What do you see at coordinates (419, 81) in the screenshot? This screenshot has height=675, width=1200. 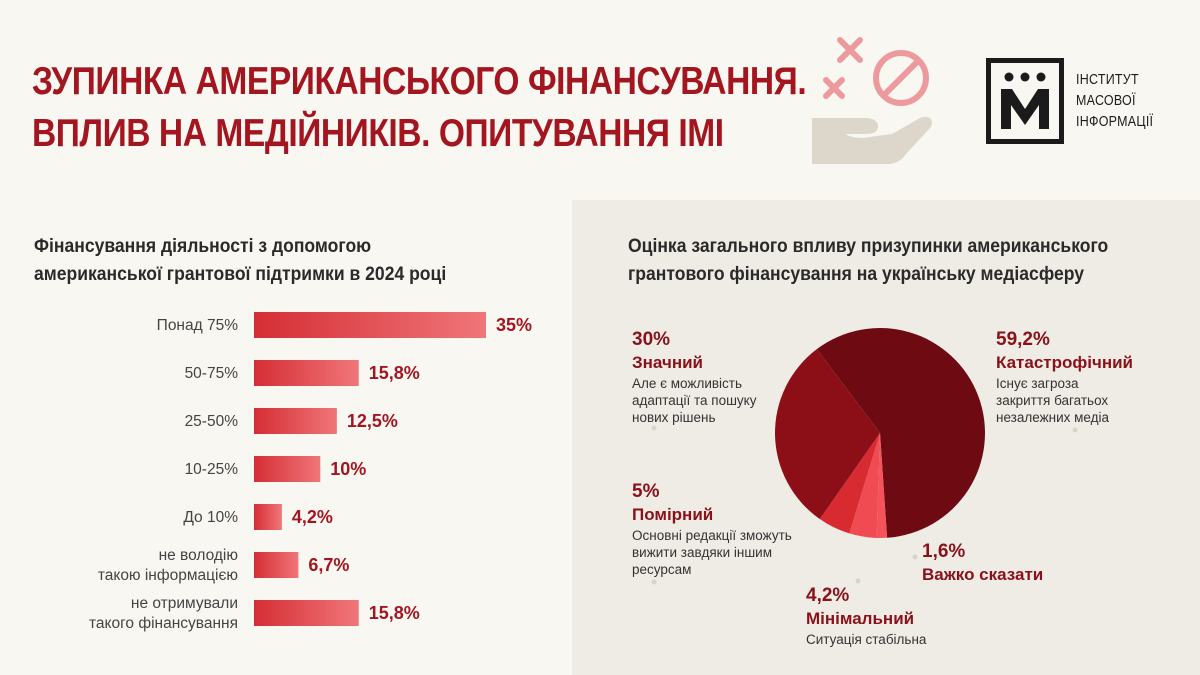 I see `title-line-1: ЗУПИНКА АМЕРИКАНСЬКОГО ФІНАНСУВАННЯ.` at bounding box center [419, 81].